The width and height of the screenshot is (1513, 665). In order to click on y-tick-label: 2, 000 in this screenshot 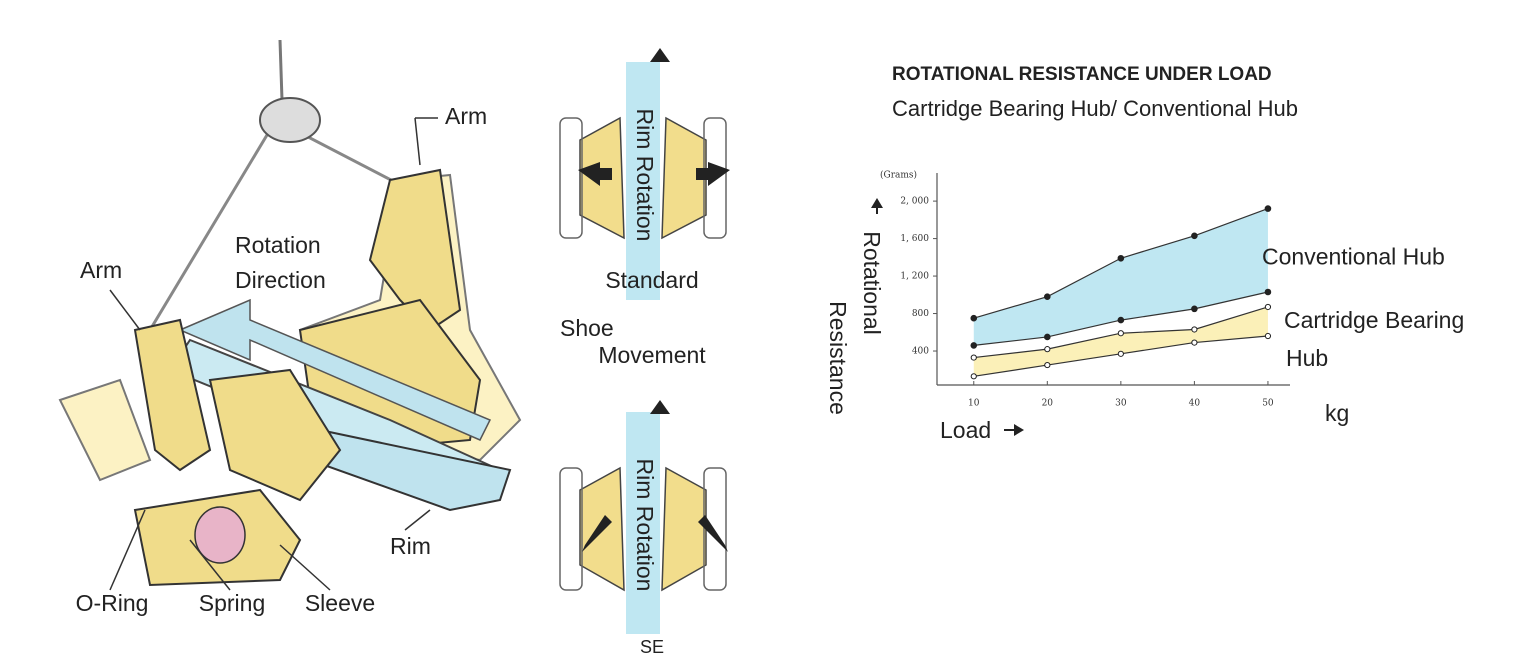, I will do `click(914, 202)`.